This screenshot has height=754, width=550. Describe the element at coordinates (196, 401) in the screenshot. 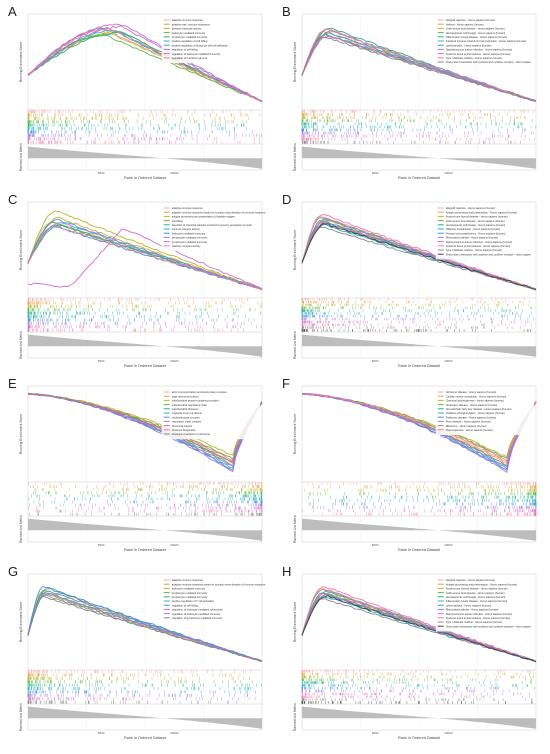

I see `legend-label: mitochondrial protein-containing complex` at that location.